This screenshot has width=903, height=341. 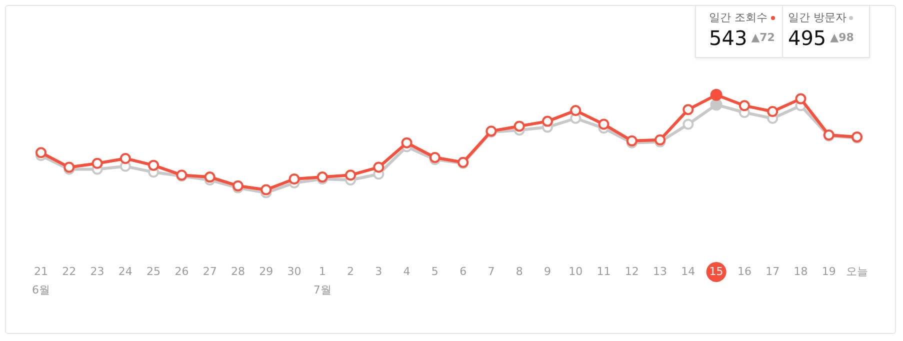 I want to click on legend-label: 일간 조회수, so click(x=738, y=17).